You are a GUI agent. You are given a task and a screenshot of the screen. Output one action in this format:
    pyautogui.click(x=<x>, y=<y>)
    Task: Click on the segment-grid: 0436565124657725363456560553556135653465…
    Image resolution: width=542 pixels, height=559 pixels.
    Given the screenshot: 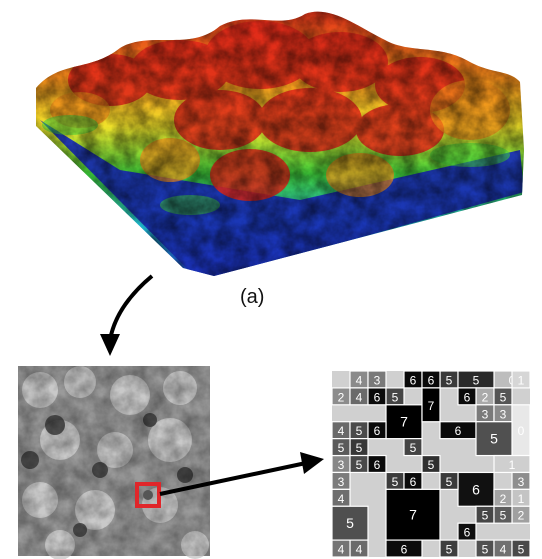 What is the action you would take?
    pyautogui.click(x=431, y=464)
    